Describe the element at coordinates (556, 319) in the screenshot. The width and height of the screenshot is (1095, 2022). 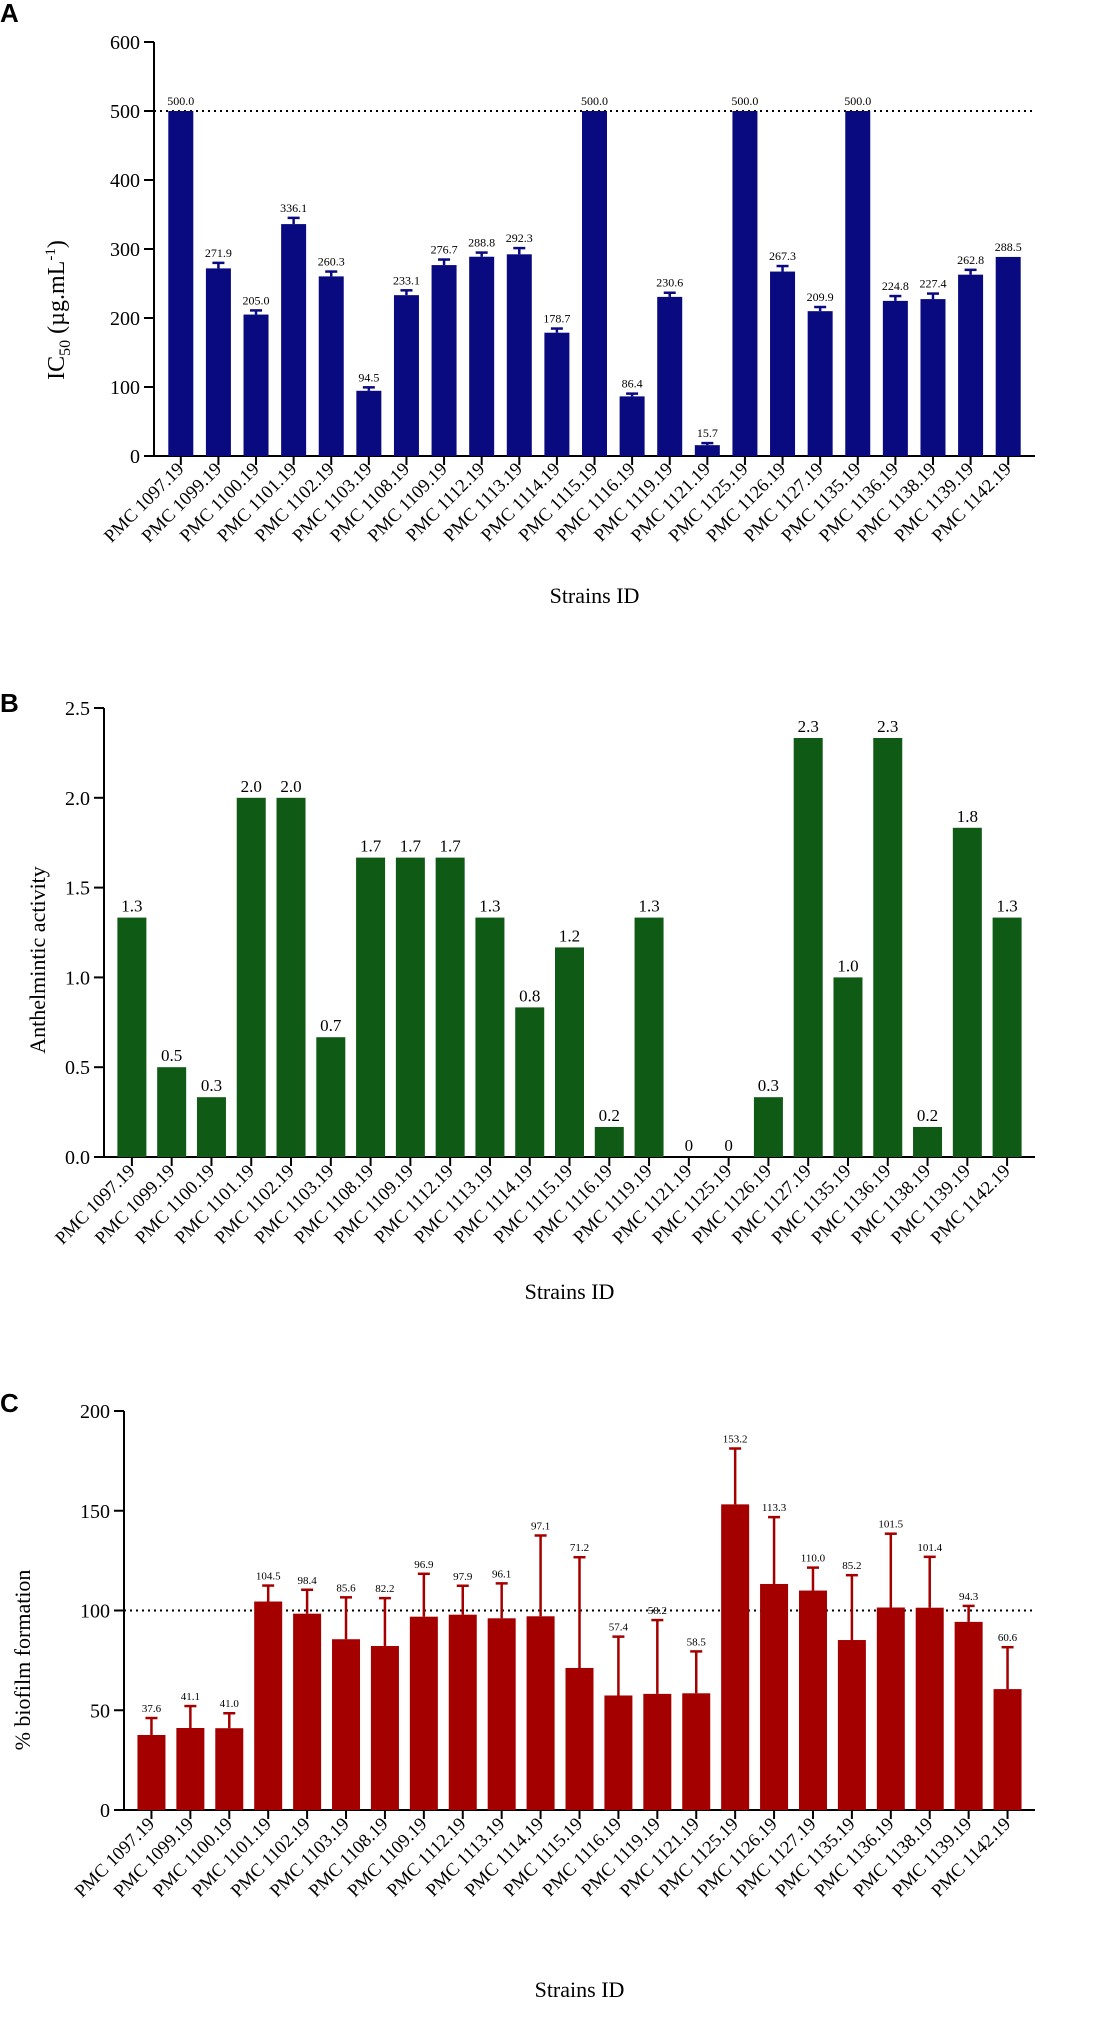
I see `panel-a-value-label: 178.7` at that location.